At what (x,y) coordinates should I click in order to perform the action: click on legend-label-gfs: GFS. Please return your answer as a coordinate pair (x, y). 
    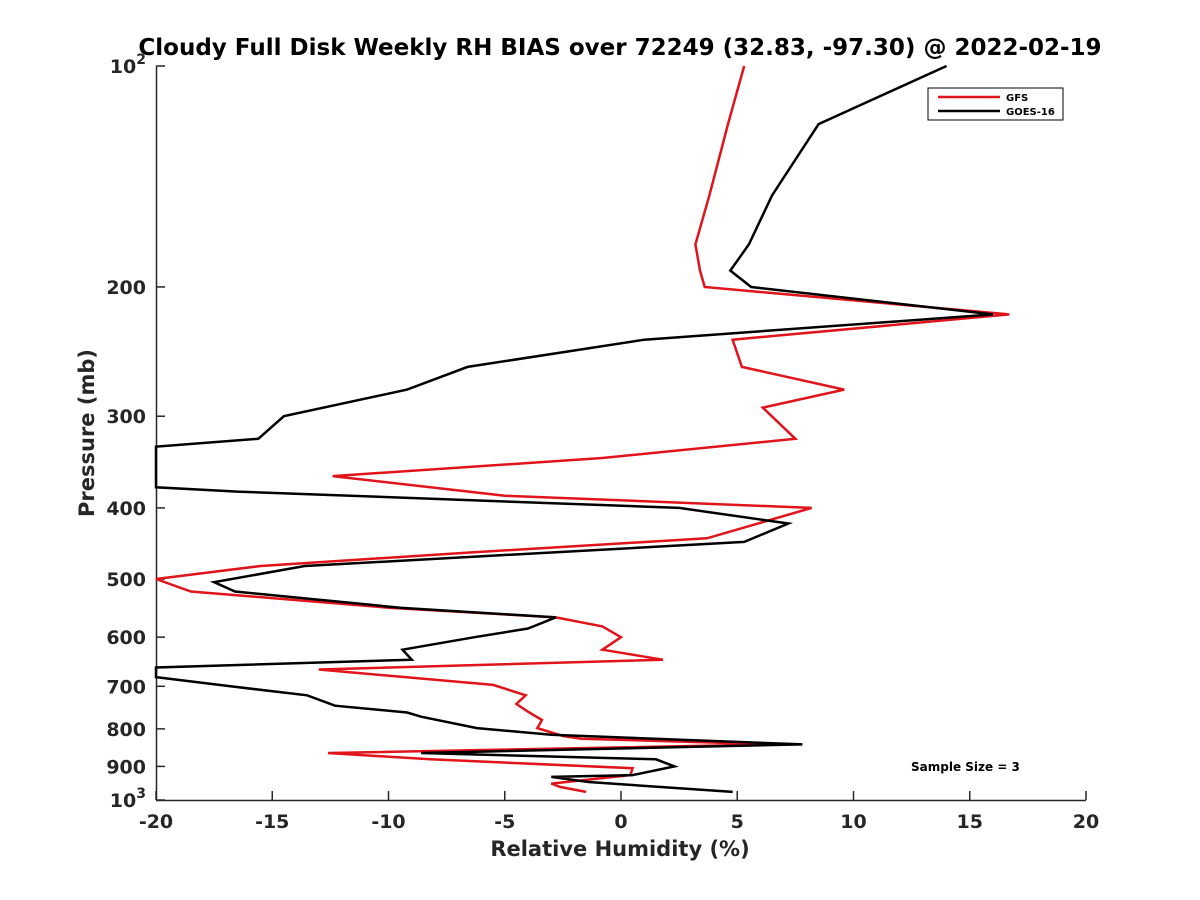
    Looking at the image, I should click on (1017, 98).